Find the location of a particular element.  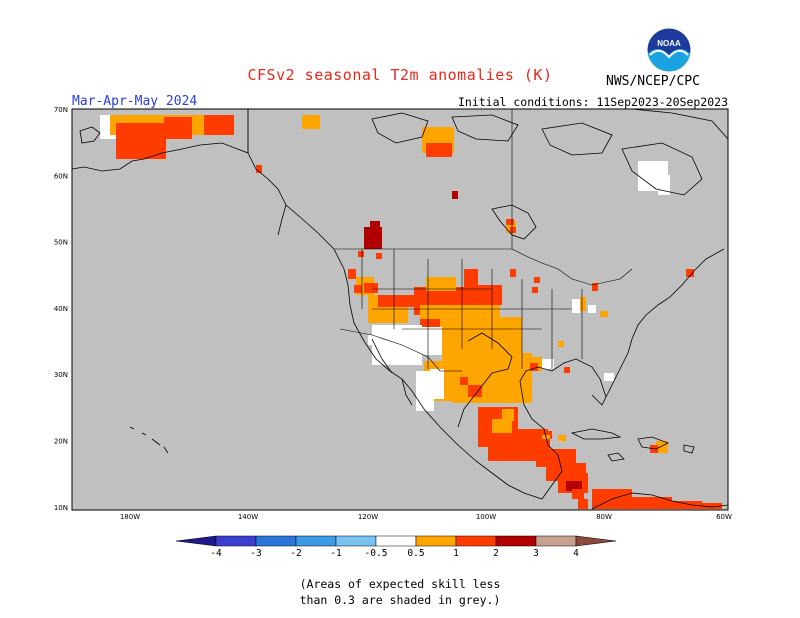

colorbar-tick-label: 4 is located at coordinates (576, 553).